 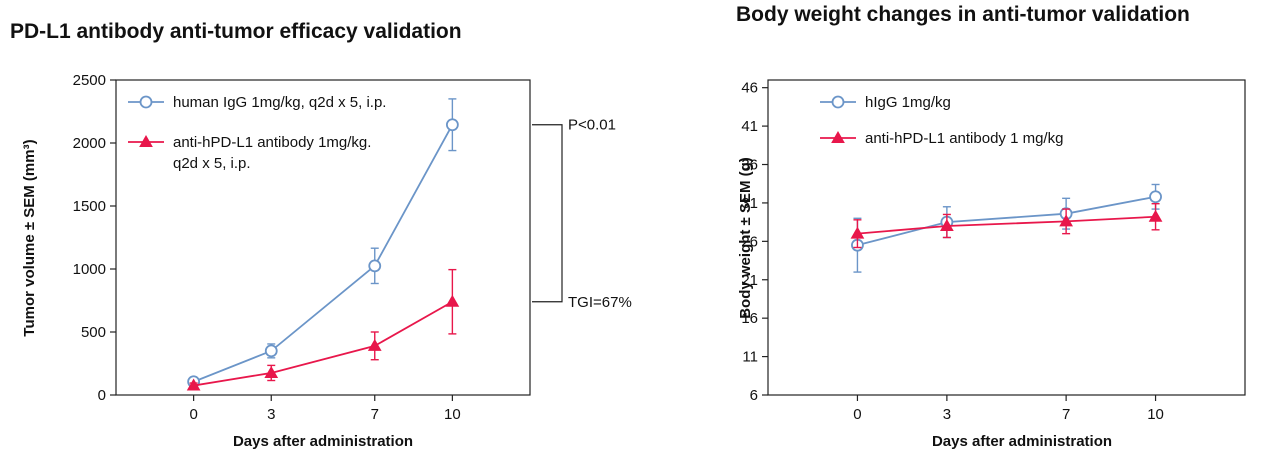 I want to click on legend-label: human IgG 1mg/kg, q2d x 5, i.p., so click(x=279, y=102).